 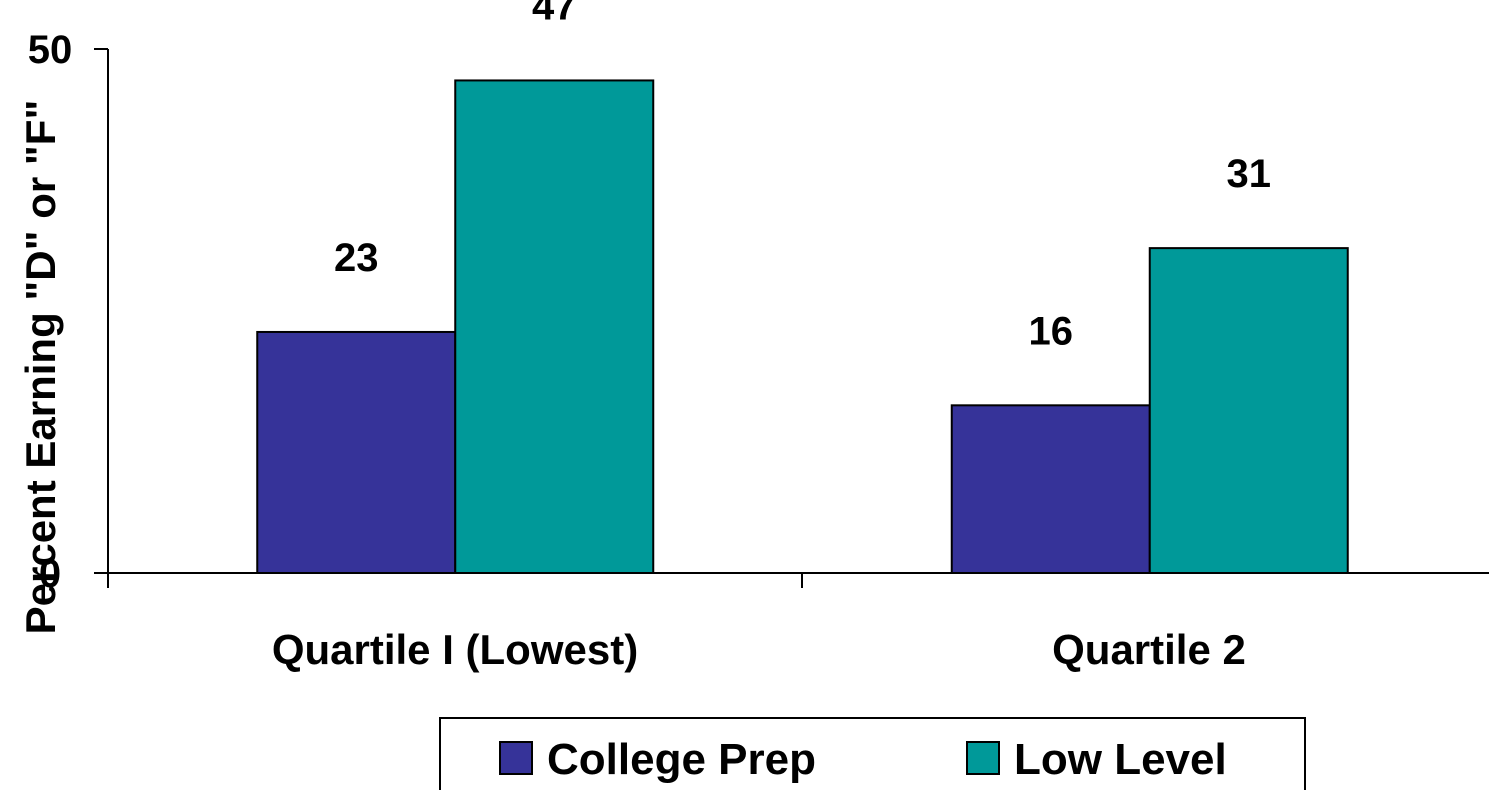 What do you see at coordinates (983, 758) in the screenshot?
I see `legend-swatch-low-level` at bounding box center [983, 758].